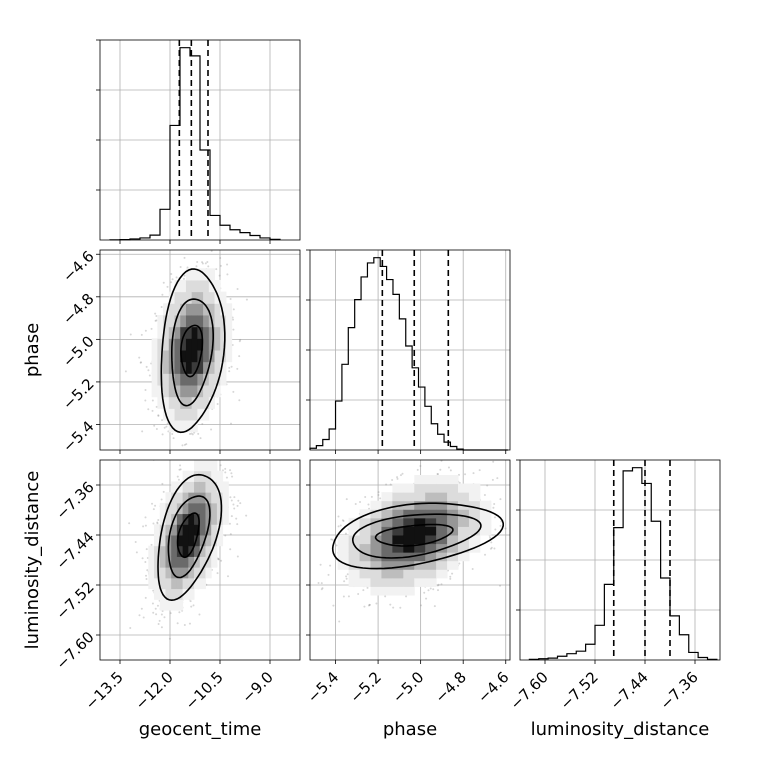 The width and height of the screenshot is (760, 764). I want to click on x-axis-label-geocent_time: geocent_time, so click(200, 729).